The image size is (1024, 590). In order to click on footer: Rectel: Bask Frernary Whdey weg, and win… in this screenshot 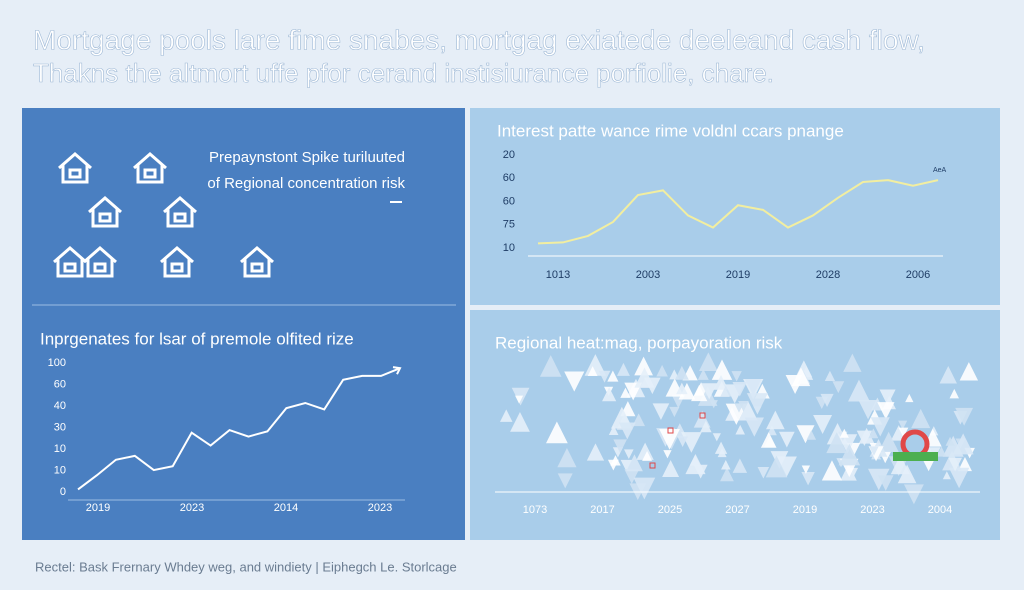, I will do `click(246, 566)`.